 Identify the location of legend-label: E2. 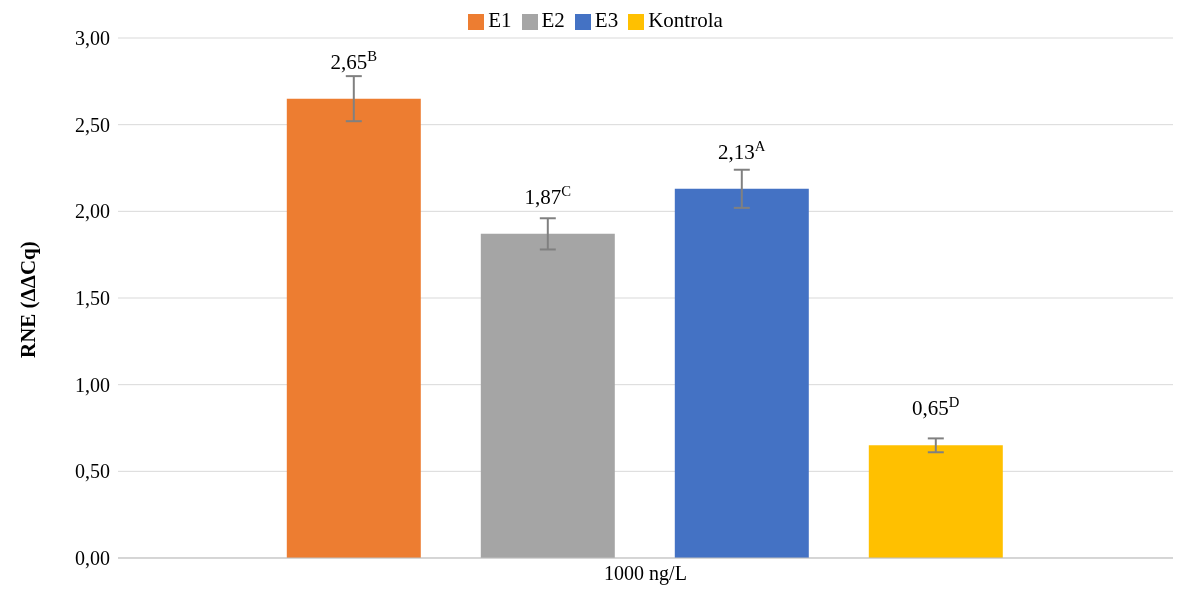
(553, 20).